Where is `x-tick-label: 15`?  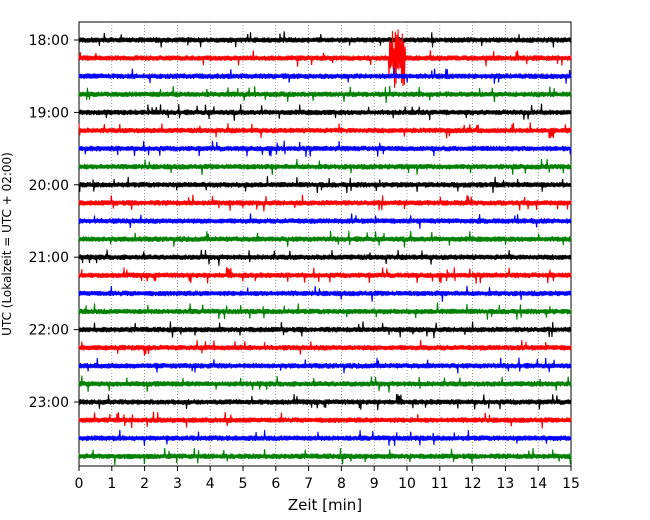
x-tick-label: 15 is located at coordinates (571, 484).